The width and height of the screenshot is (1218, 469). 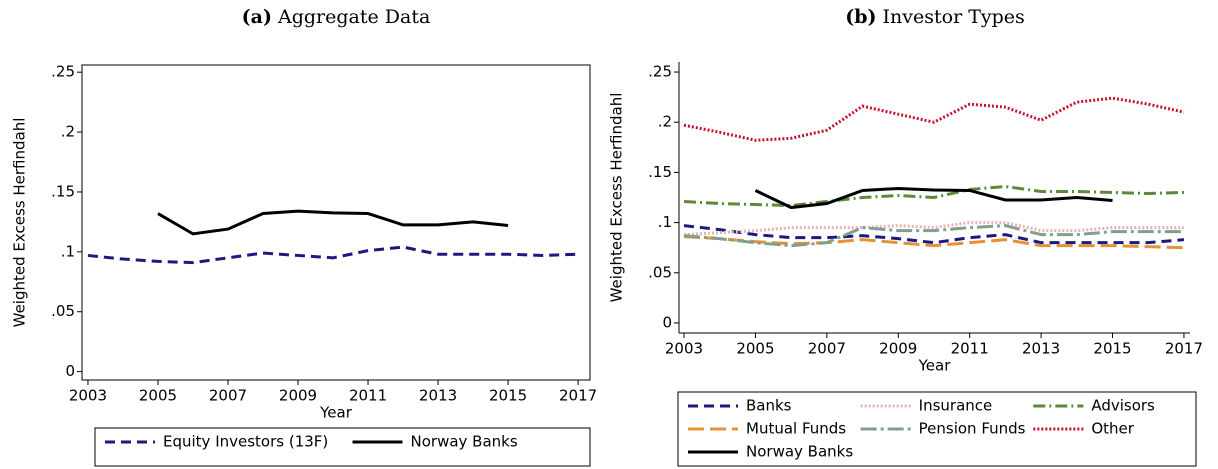 What do you see at coordinates (1112, 429) in the screenshot?
I see `legend-label: Other` at bounding box center [1112, 429].